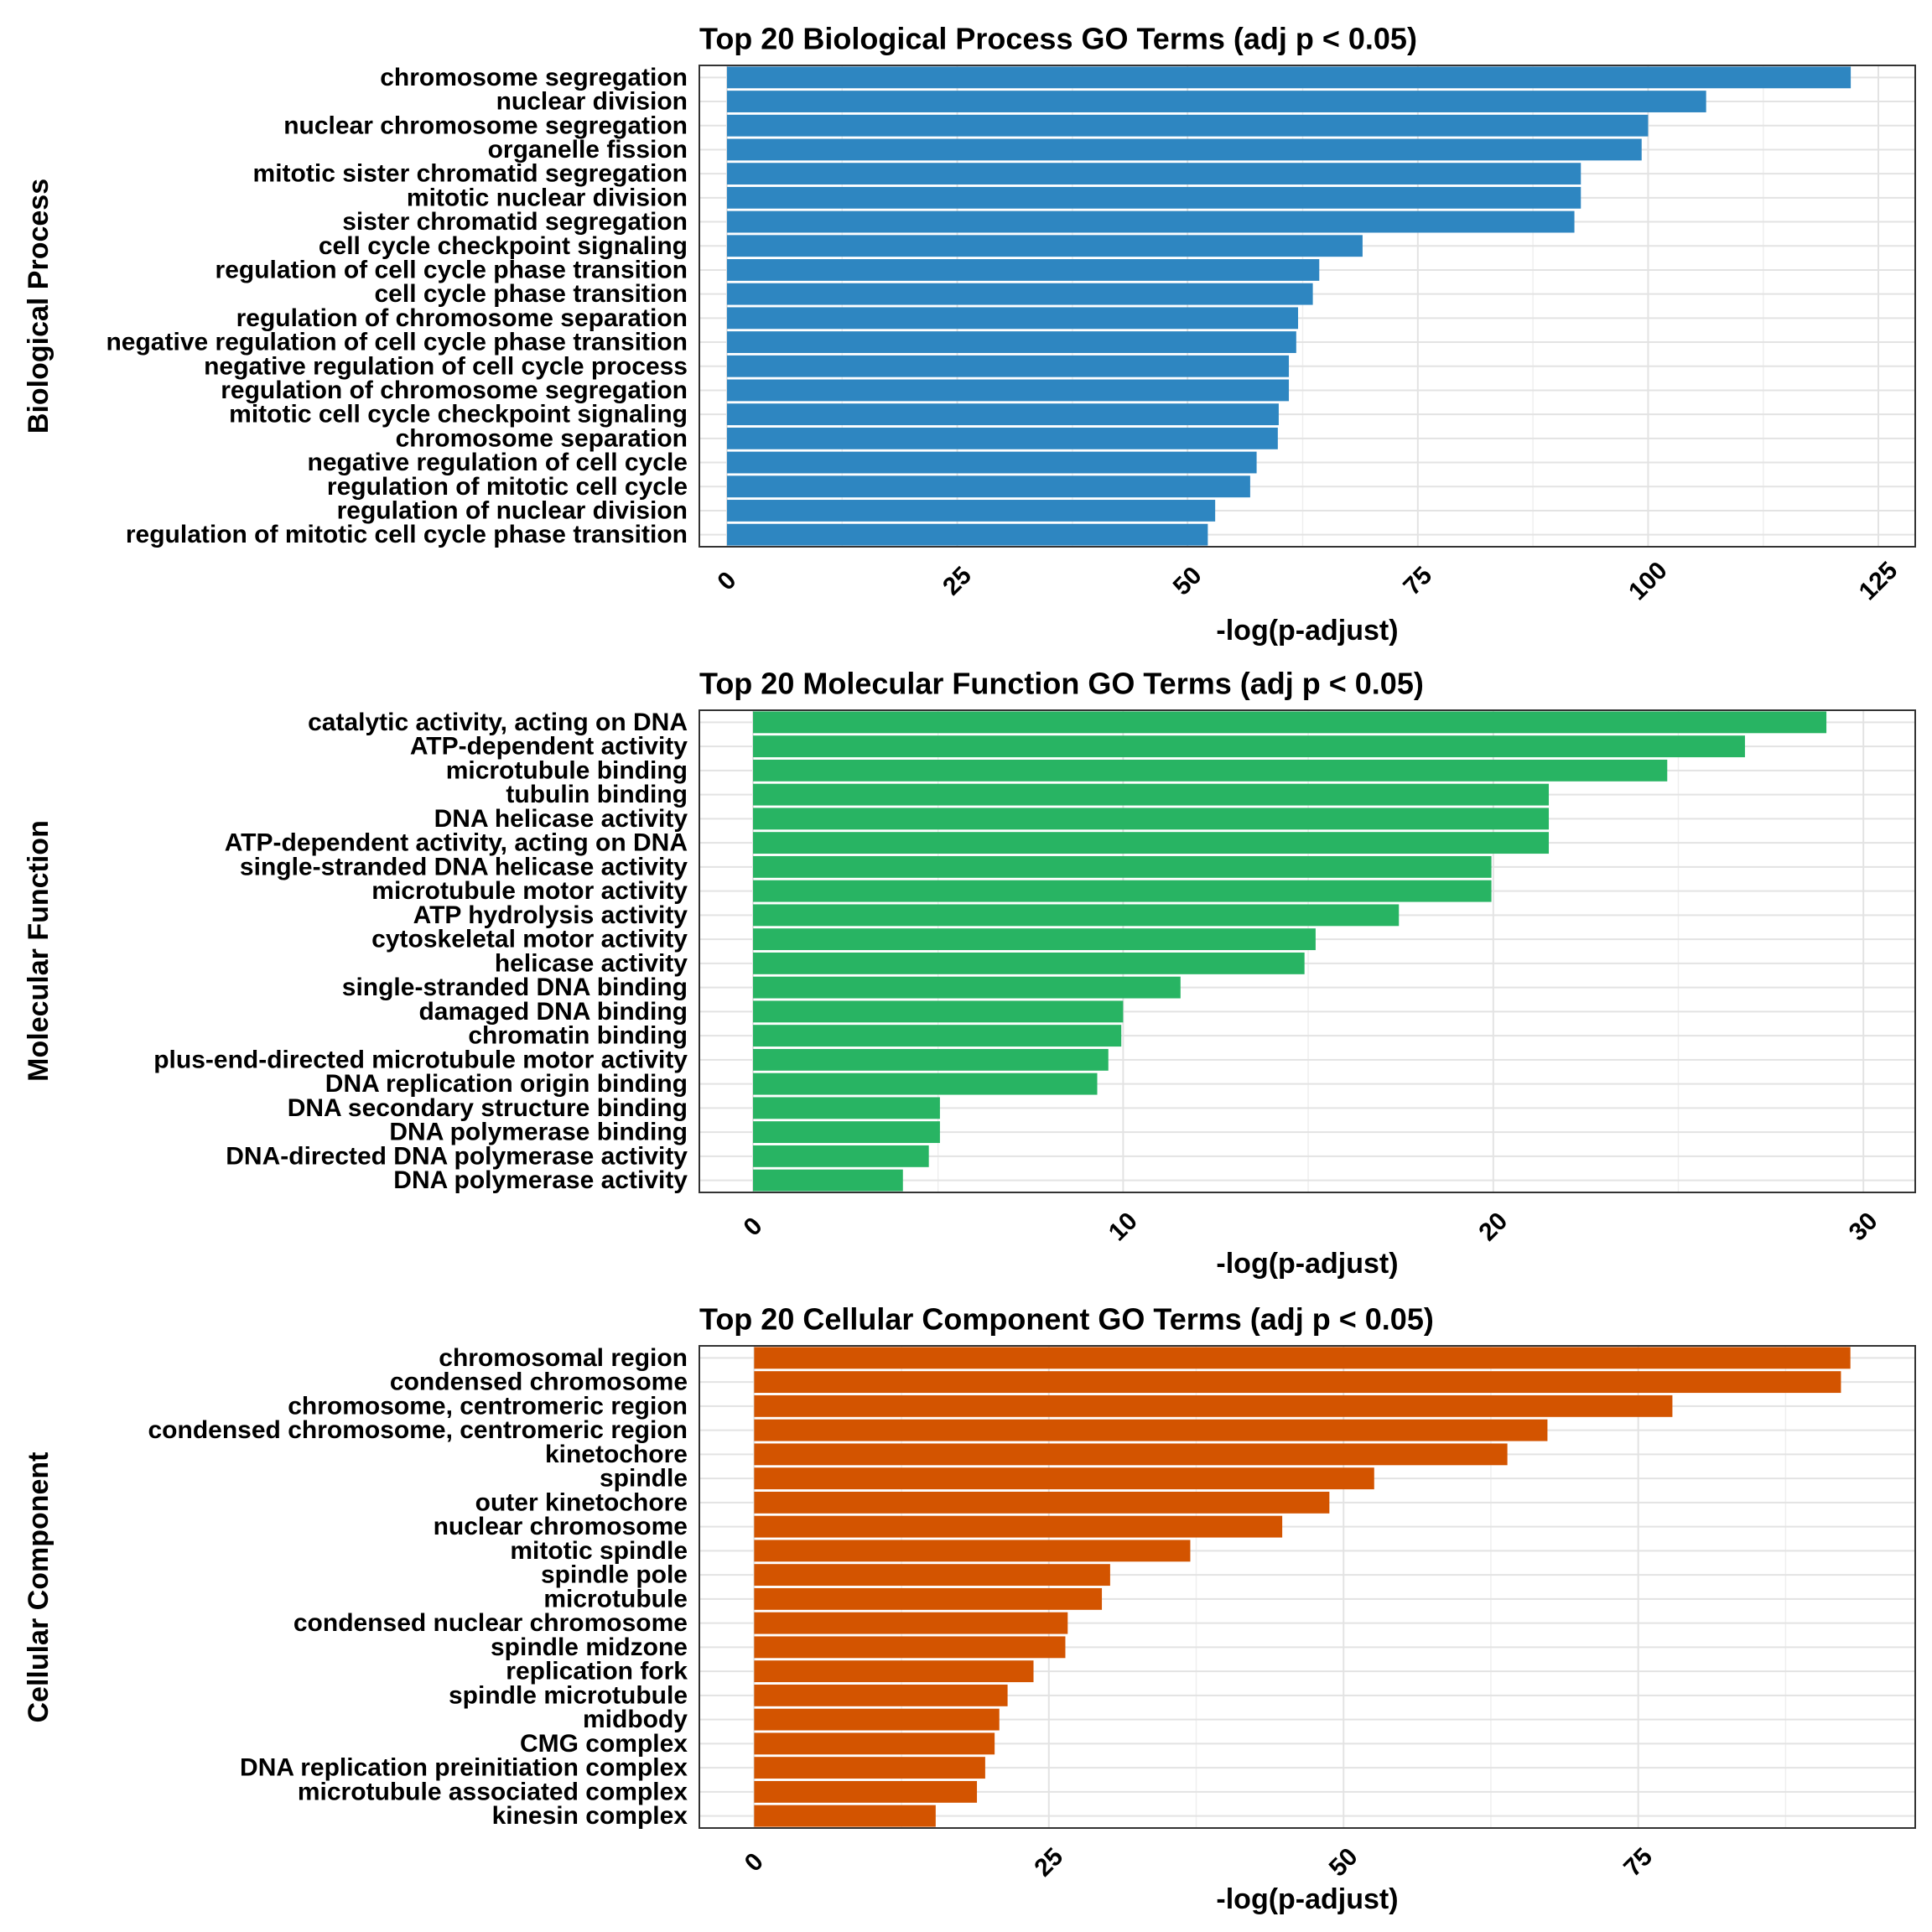 Image resolution: width=1932 pixels, height=1932 pixels. Describe the element at coordinates (488, 1108) in the screenshot. I see `category-label: DNA secondary structure binding` at that location.